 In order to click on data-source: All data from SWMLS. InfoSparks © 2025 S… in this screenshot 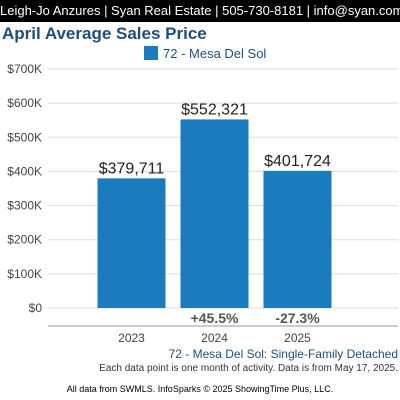, I will do `click(200, 389)`.